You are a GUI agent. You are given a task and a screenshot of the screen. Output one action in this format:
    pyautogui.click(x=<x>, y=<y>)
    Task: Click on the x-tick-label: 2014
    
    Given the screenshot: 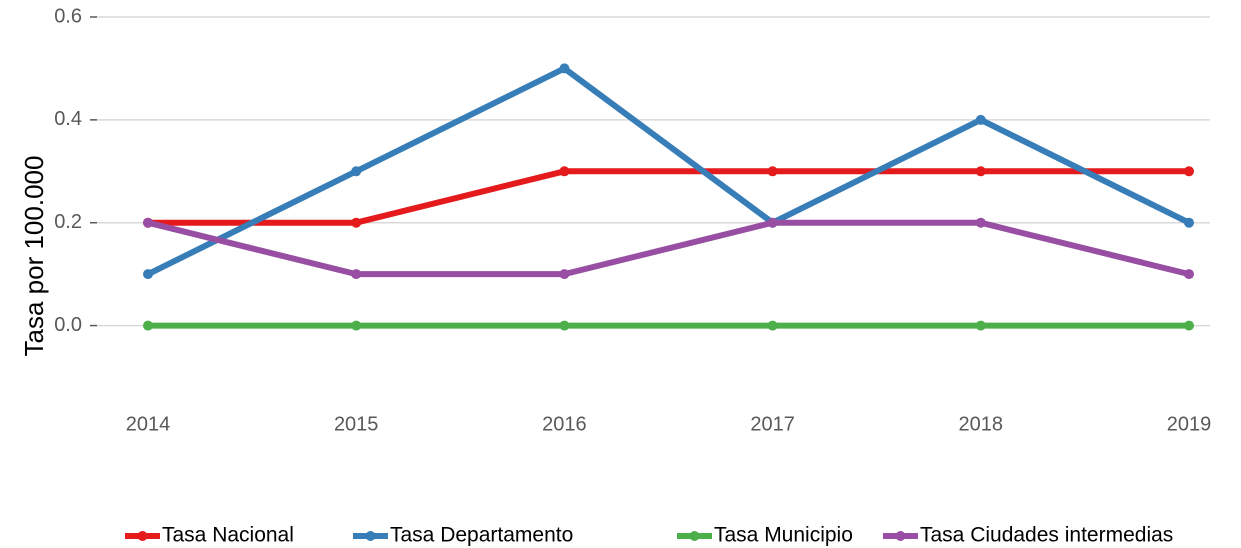 What is the action you would take?
    pyautogui.click(x=148, y=424)
    